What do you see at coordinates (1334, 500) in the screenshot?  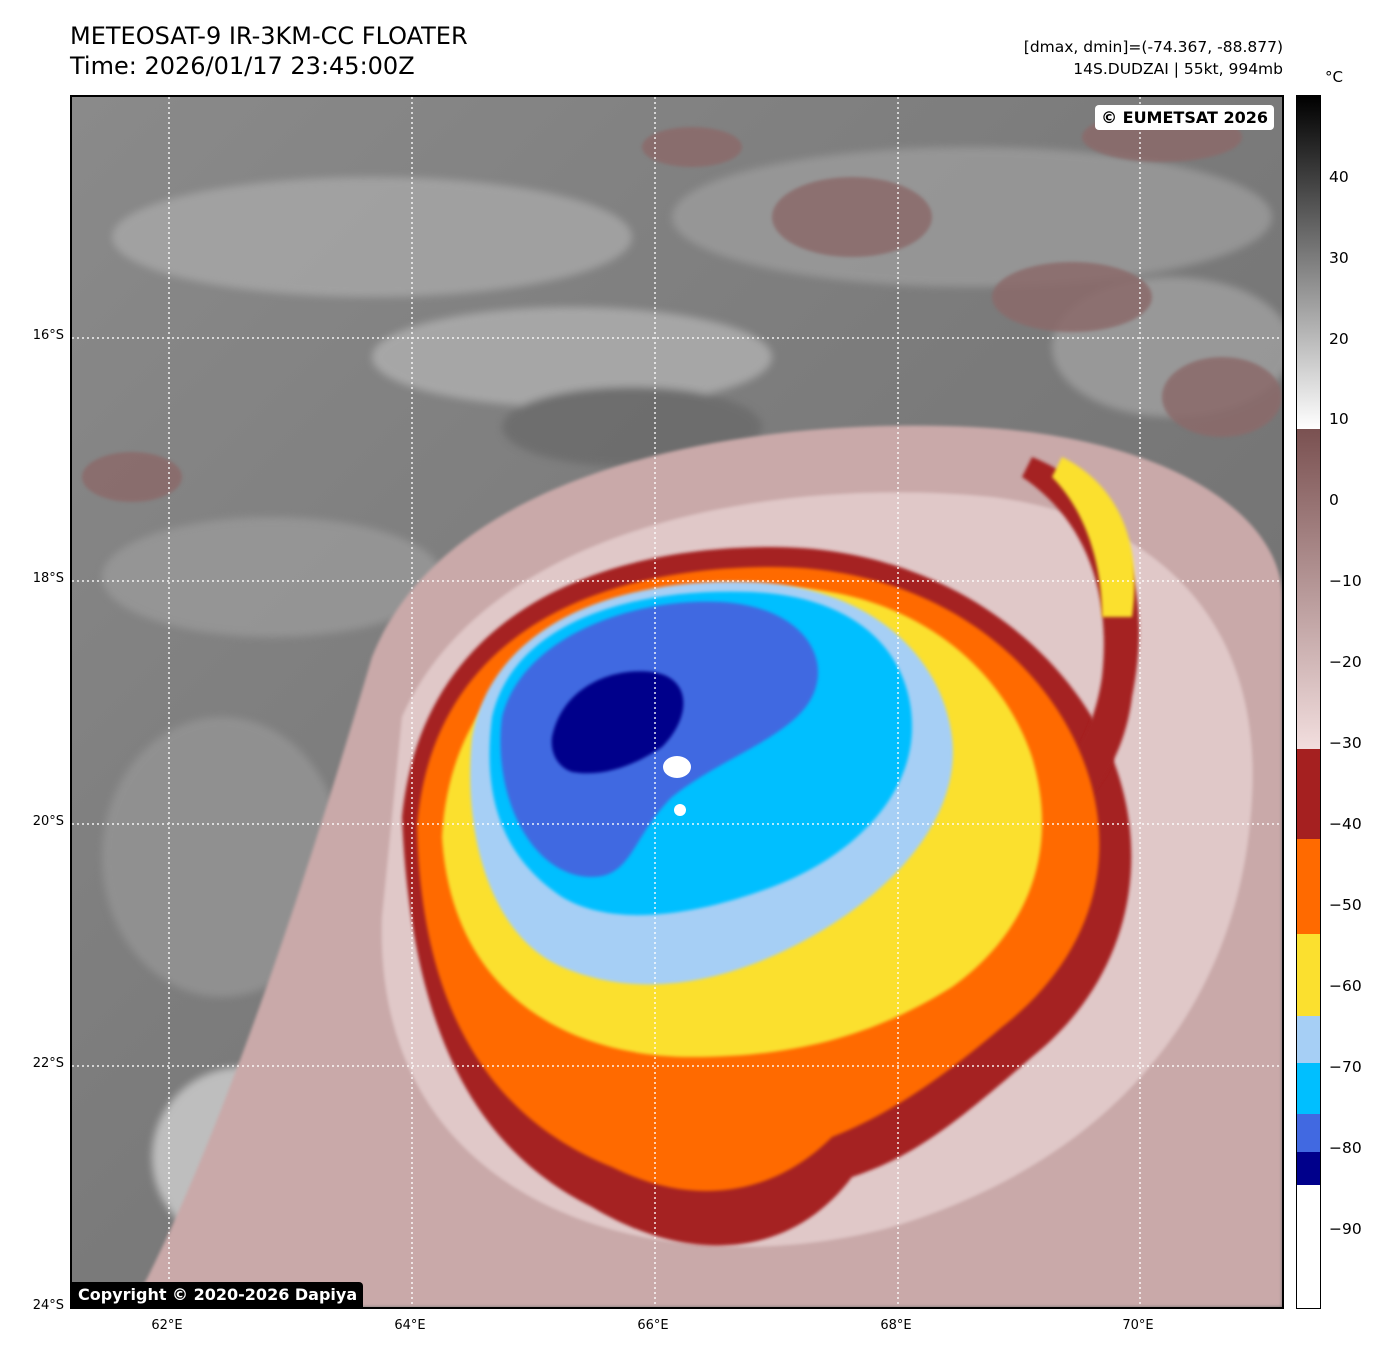 I see `colorbar-label-0: 0` at bounding box center [1334, 500].